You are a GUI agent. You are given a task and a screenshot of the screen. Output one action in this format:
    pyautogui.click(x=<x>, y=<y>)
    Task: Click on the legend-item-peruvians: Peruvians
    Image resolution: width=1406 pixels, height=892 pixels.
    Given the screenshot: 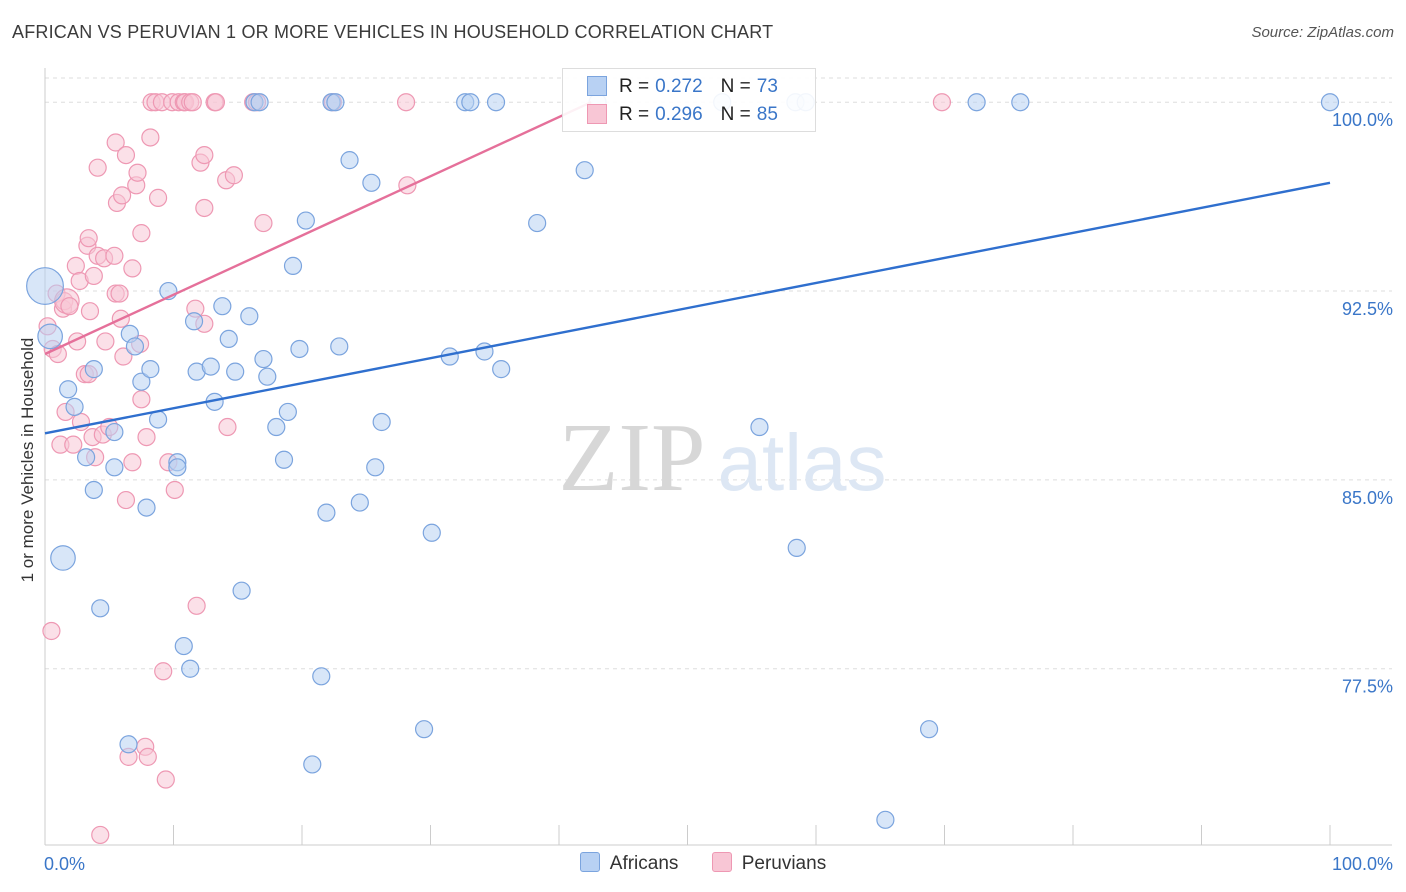 What is the action you would take?
    pyautogui.click(x=769, y=863)
    